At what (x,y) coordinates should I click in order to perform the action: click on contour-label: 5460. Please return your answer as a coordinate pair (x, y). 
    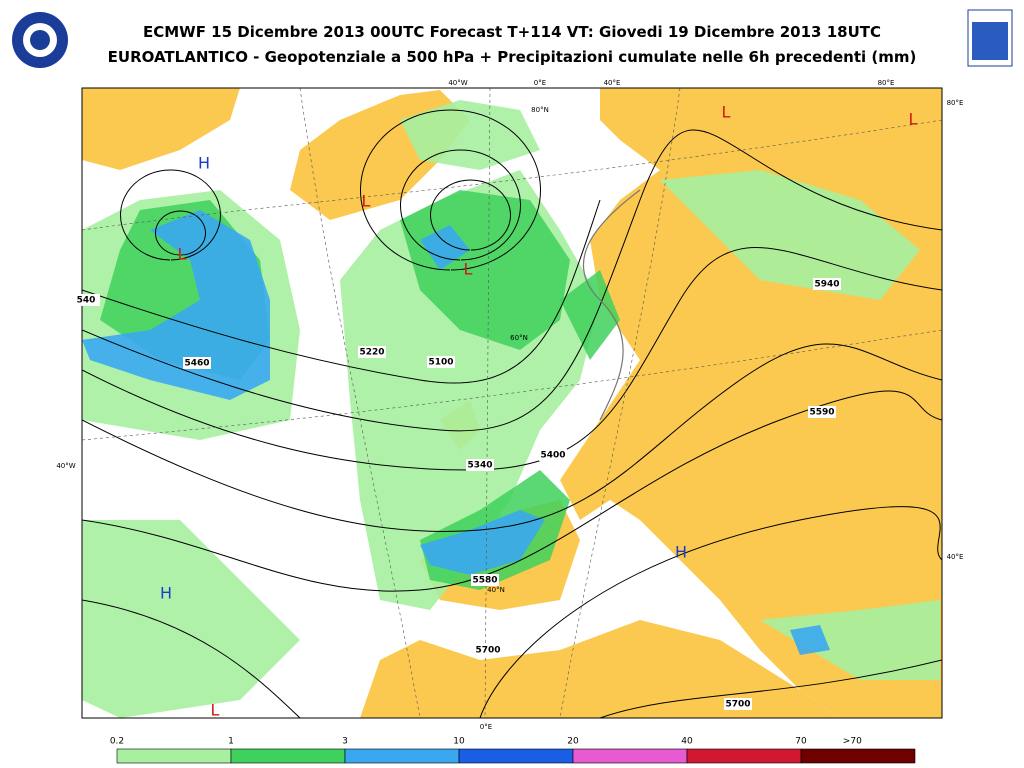
    Looking at the image, I should click on (196, 364).